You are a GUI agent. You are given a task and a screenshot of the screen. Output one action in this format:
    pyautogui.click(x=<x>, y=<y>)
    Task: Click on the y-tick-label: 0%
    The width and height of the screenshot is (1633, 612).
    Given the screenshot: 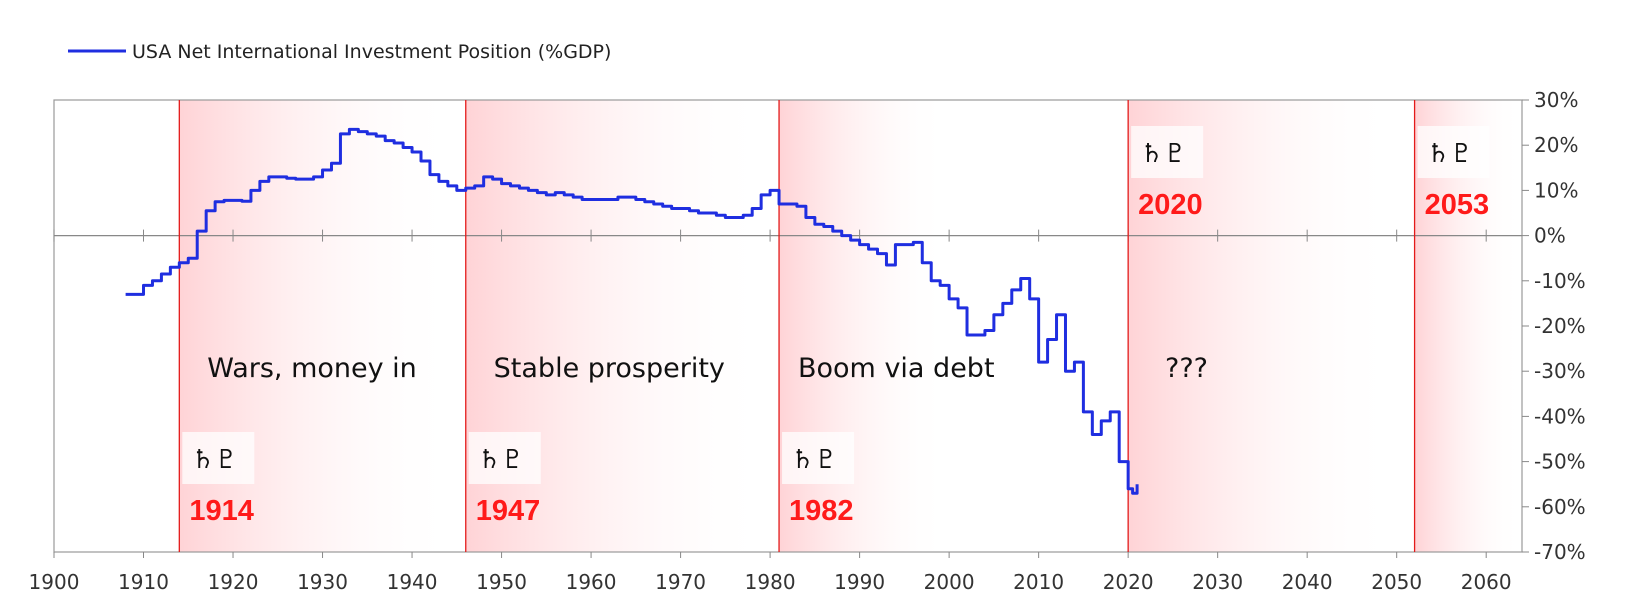 What is the action you would take?
    pyautogui.click(x=1550, y=236)
    